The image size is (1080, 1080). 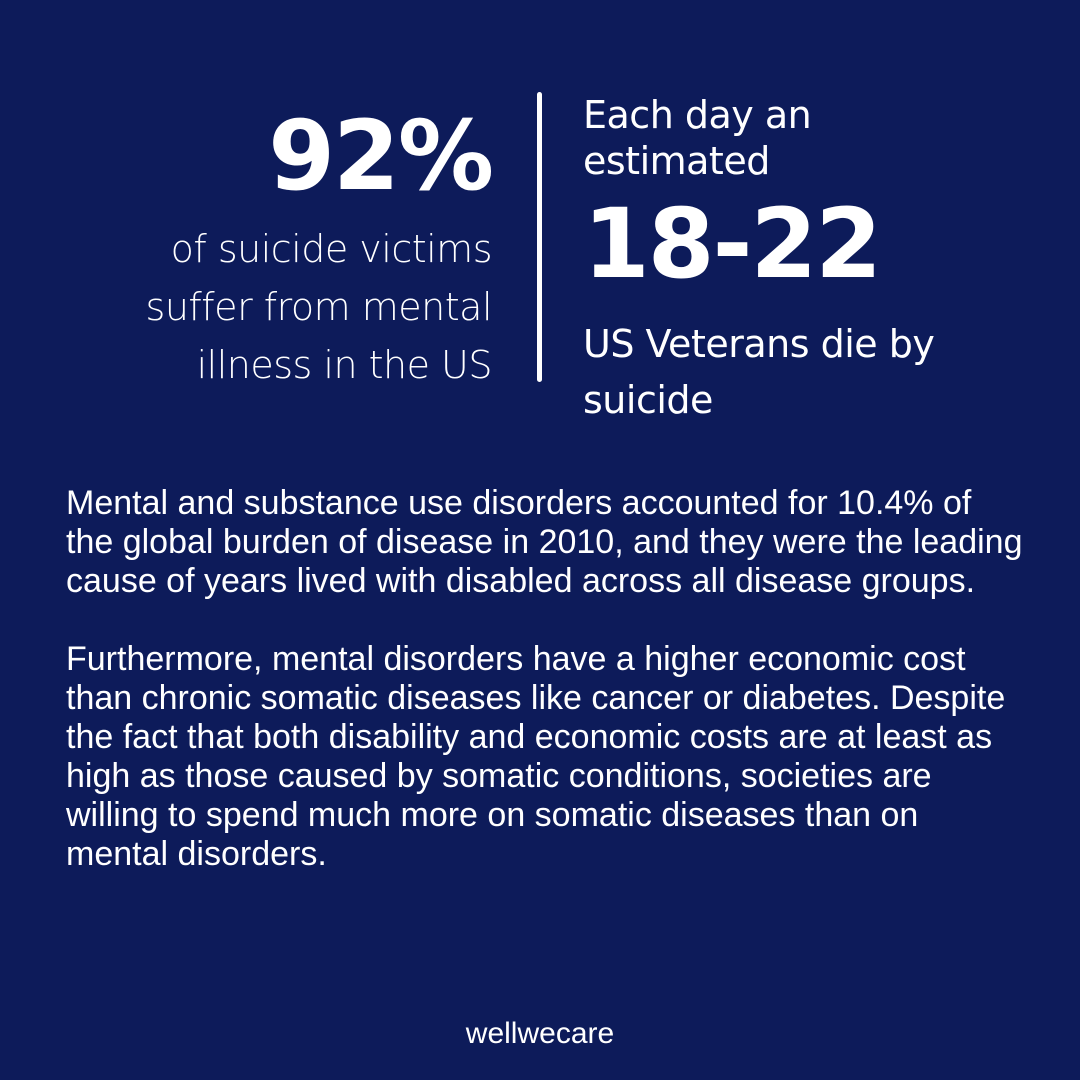 What do you see at coordinates (381, 156) in the screenshot?
I see `stat-percentage: 92%` at bounding box center [381, 156].